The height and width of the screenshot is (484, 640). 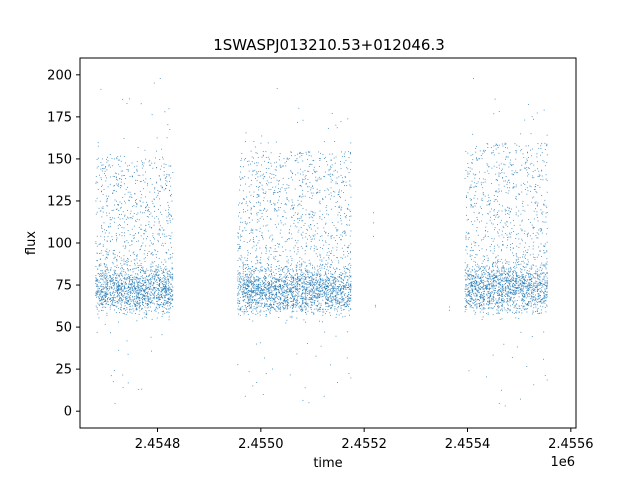 I want to click on chart-title: 1SWASPJ013210.53+012046.3, so click(x=329, y=45).